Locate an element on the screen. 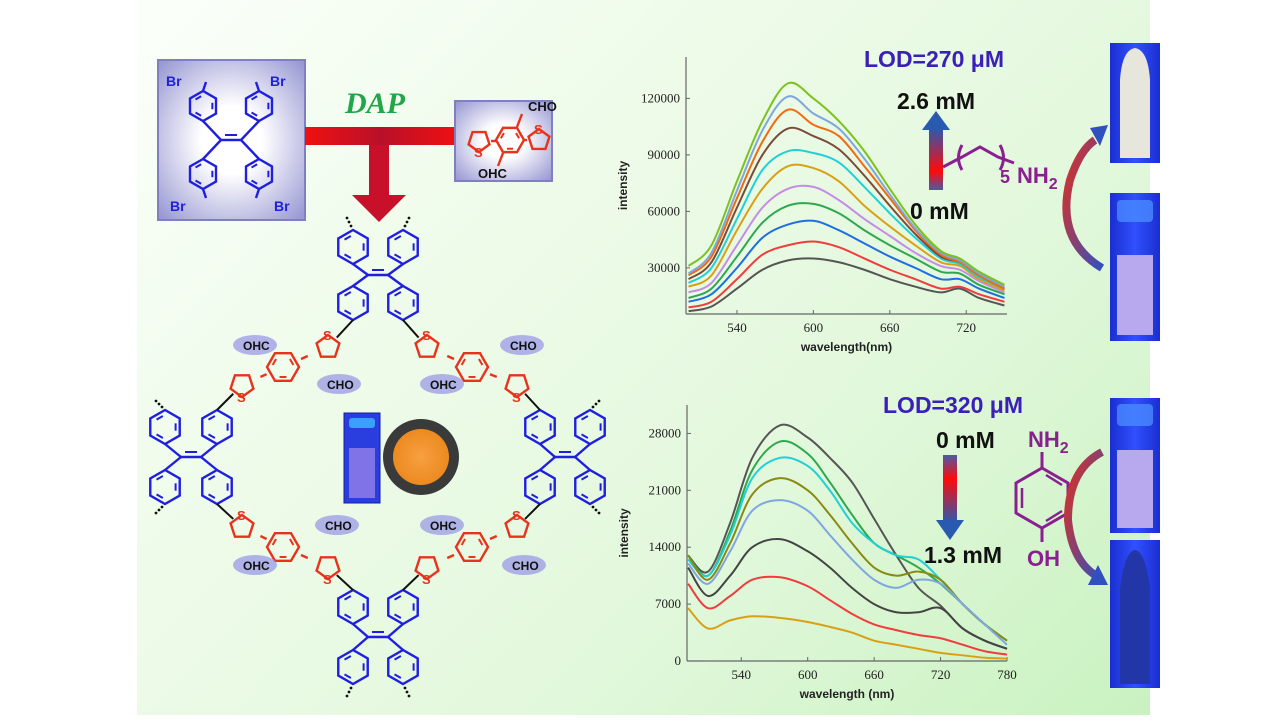  spectrum-line-0-mM is located at coordinates (846, 285).